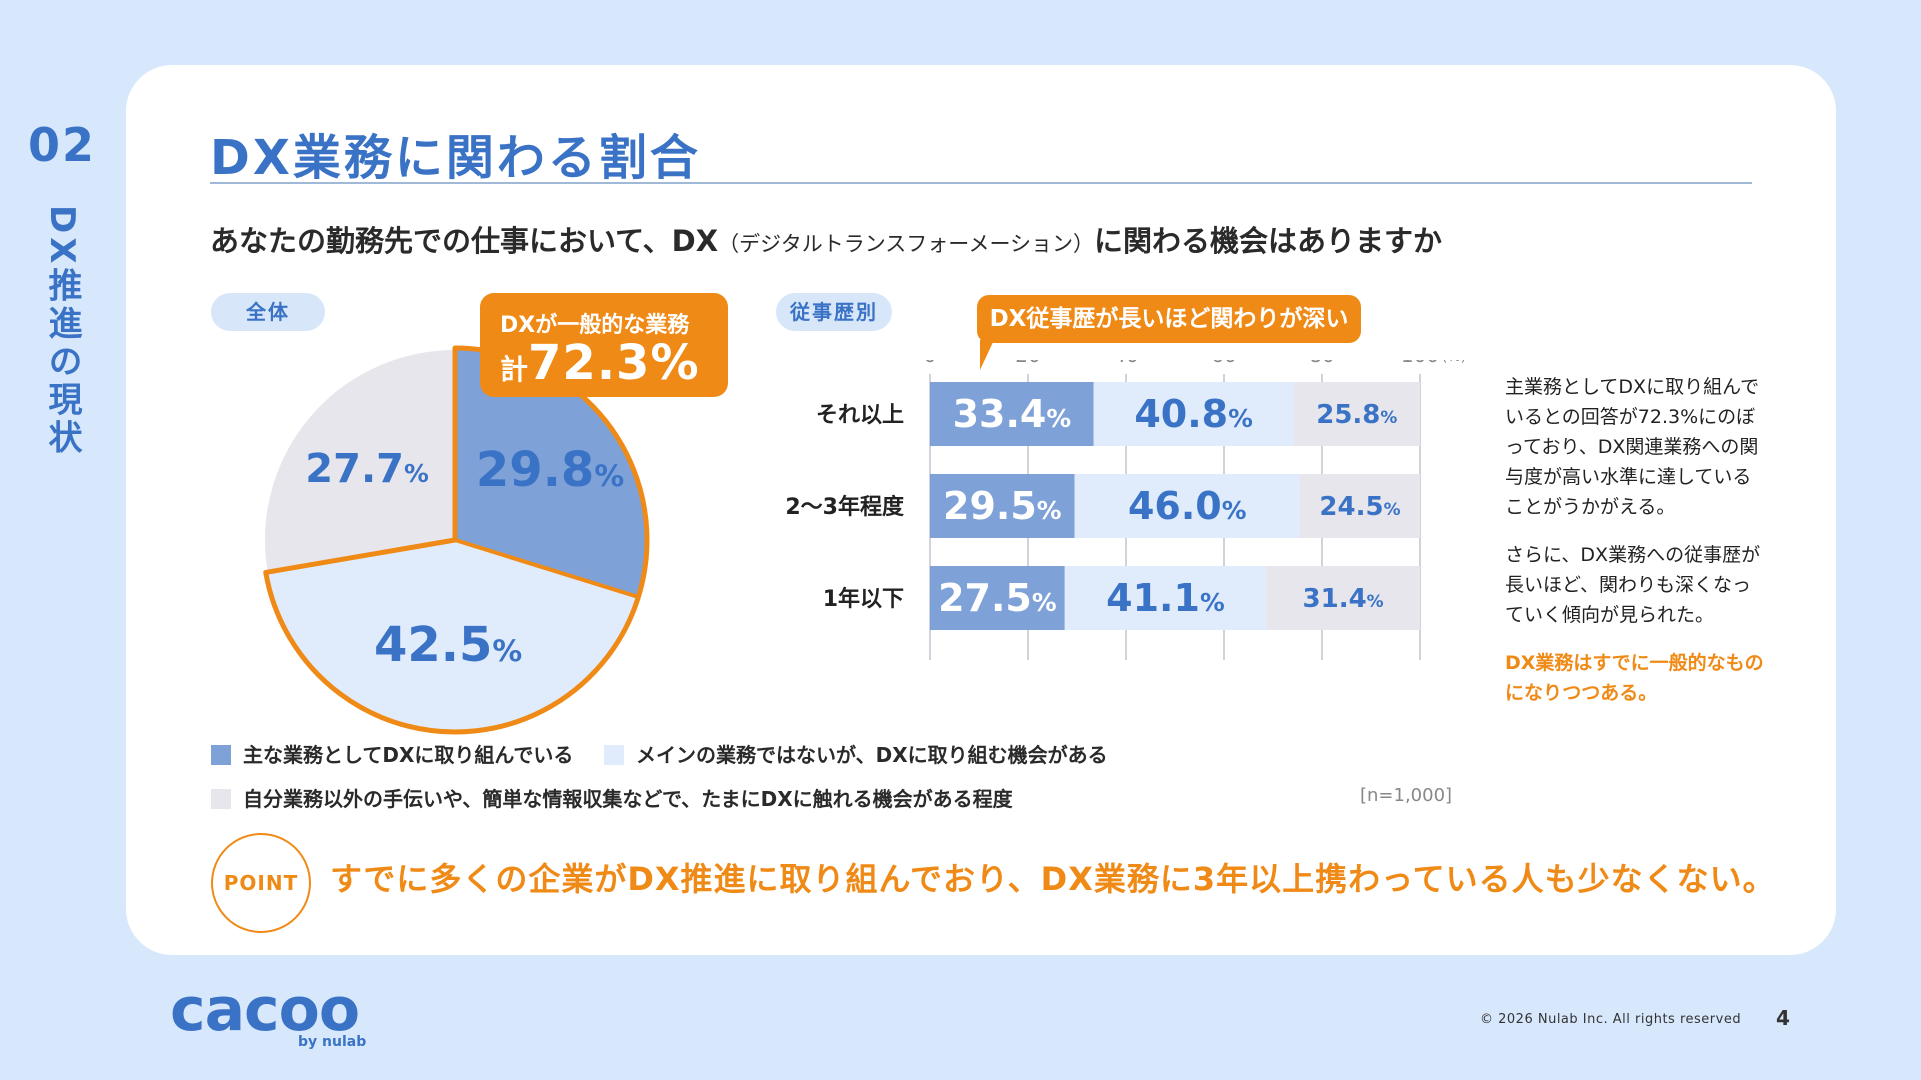 The width and height of the screenshot is (1921, 1080). I want to click on bar-value-label-1-2: 24.5%, so click(1359, 507).